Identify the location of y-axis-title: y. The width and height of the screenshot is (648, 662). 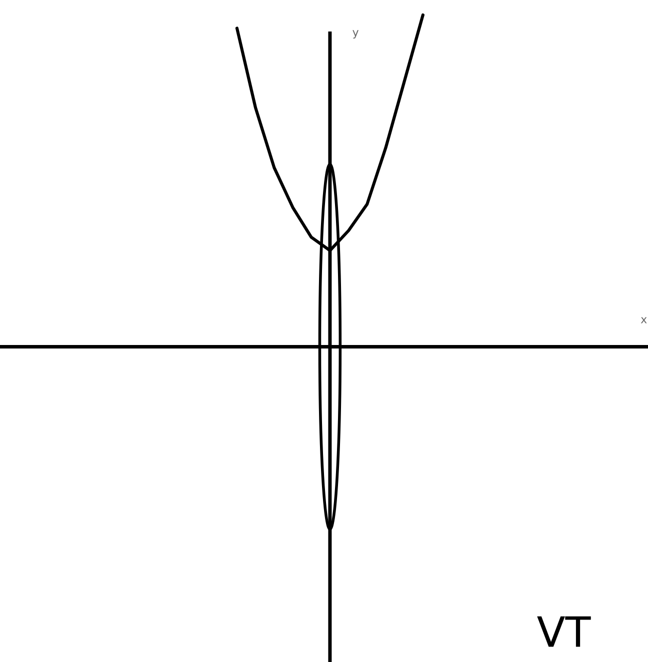
(355, 34).